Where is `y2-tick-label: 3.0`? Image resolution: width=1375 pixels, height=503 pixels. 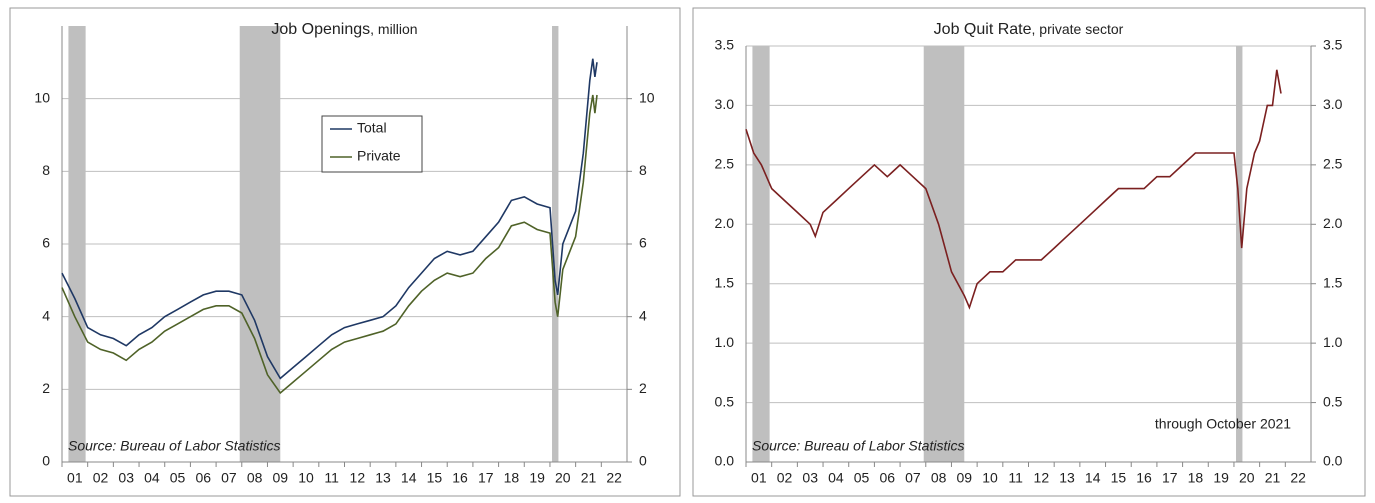 y2-tick-label: 3.0 is located at coordinates (1333, 104).